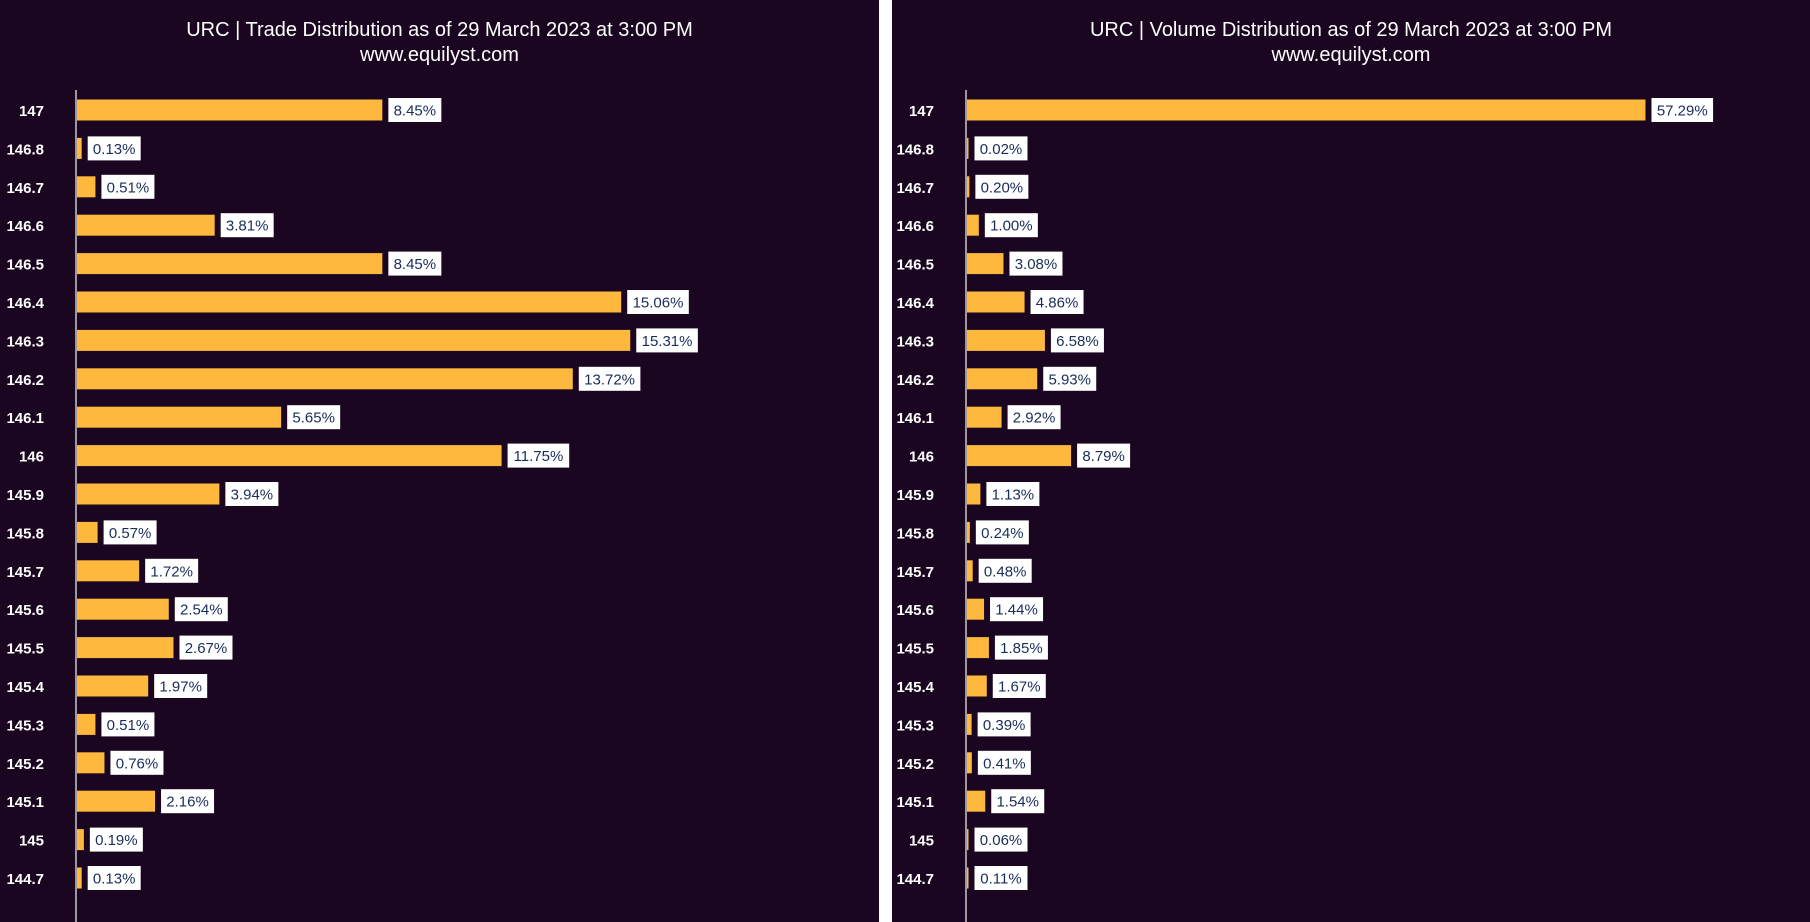  I want to click on category-tick-label: 145.6, so click(915, 610).